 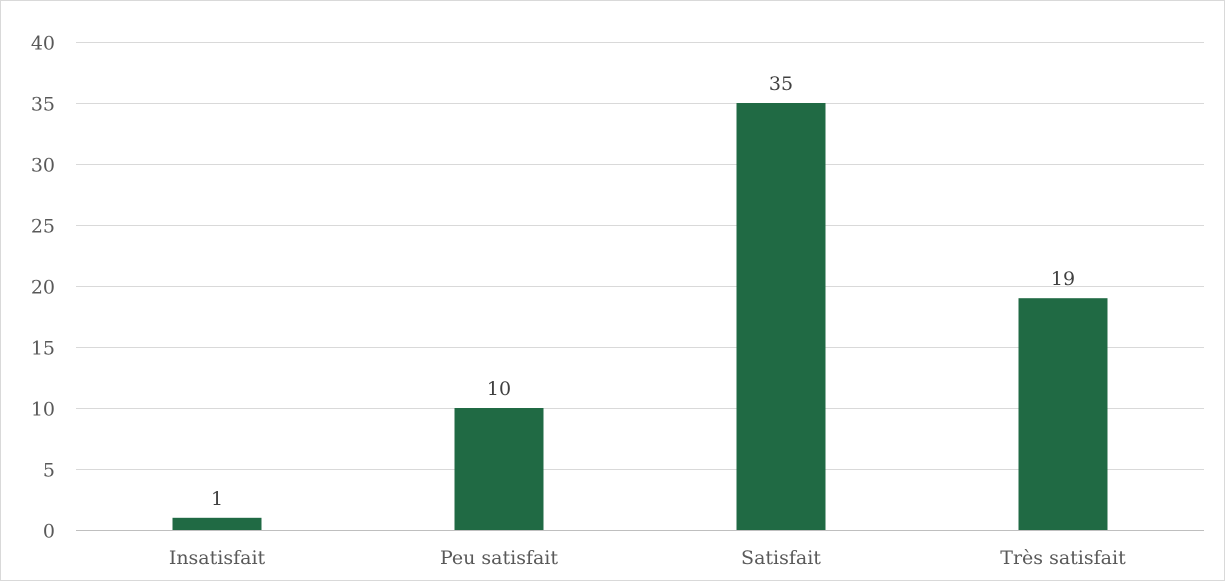 I want to click on y-tick-label: 0, so click(x=49, y=532).